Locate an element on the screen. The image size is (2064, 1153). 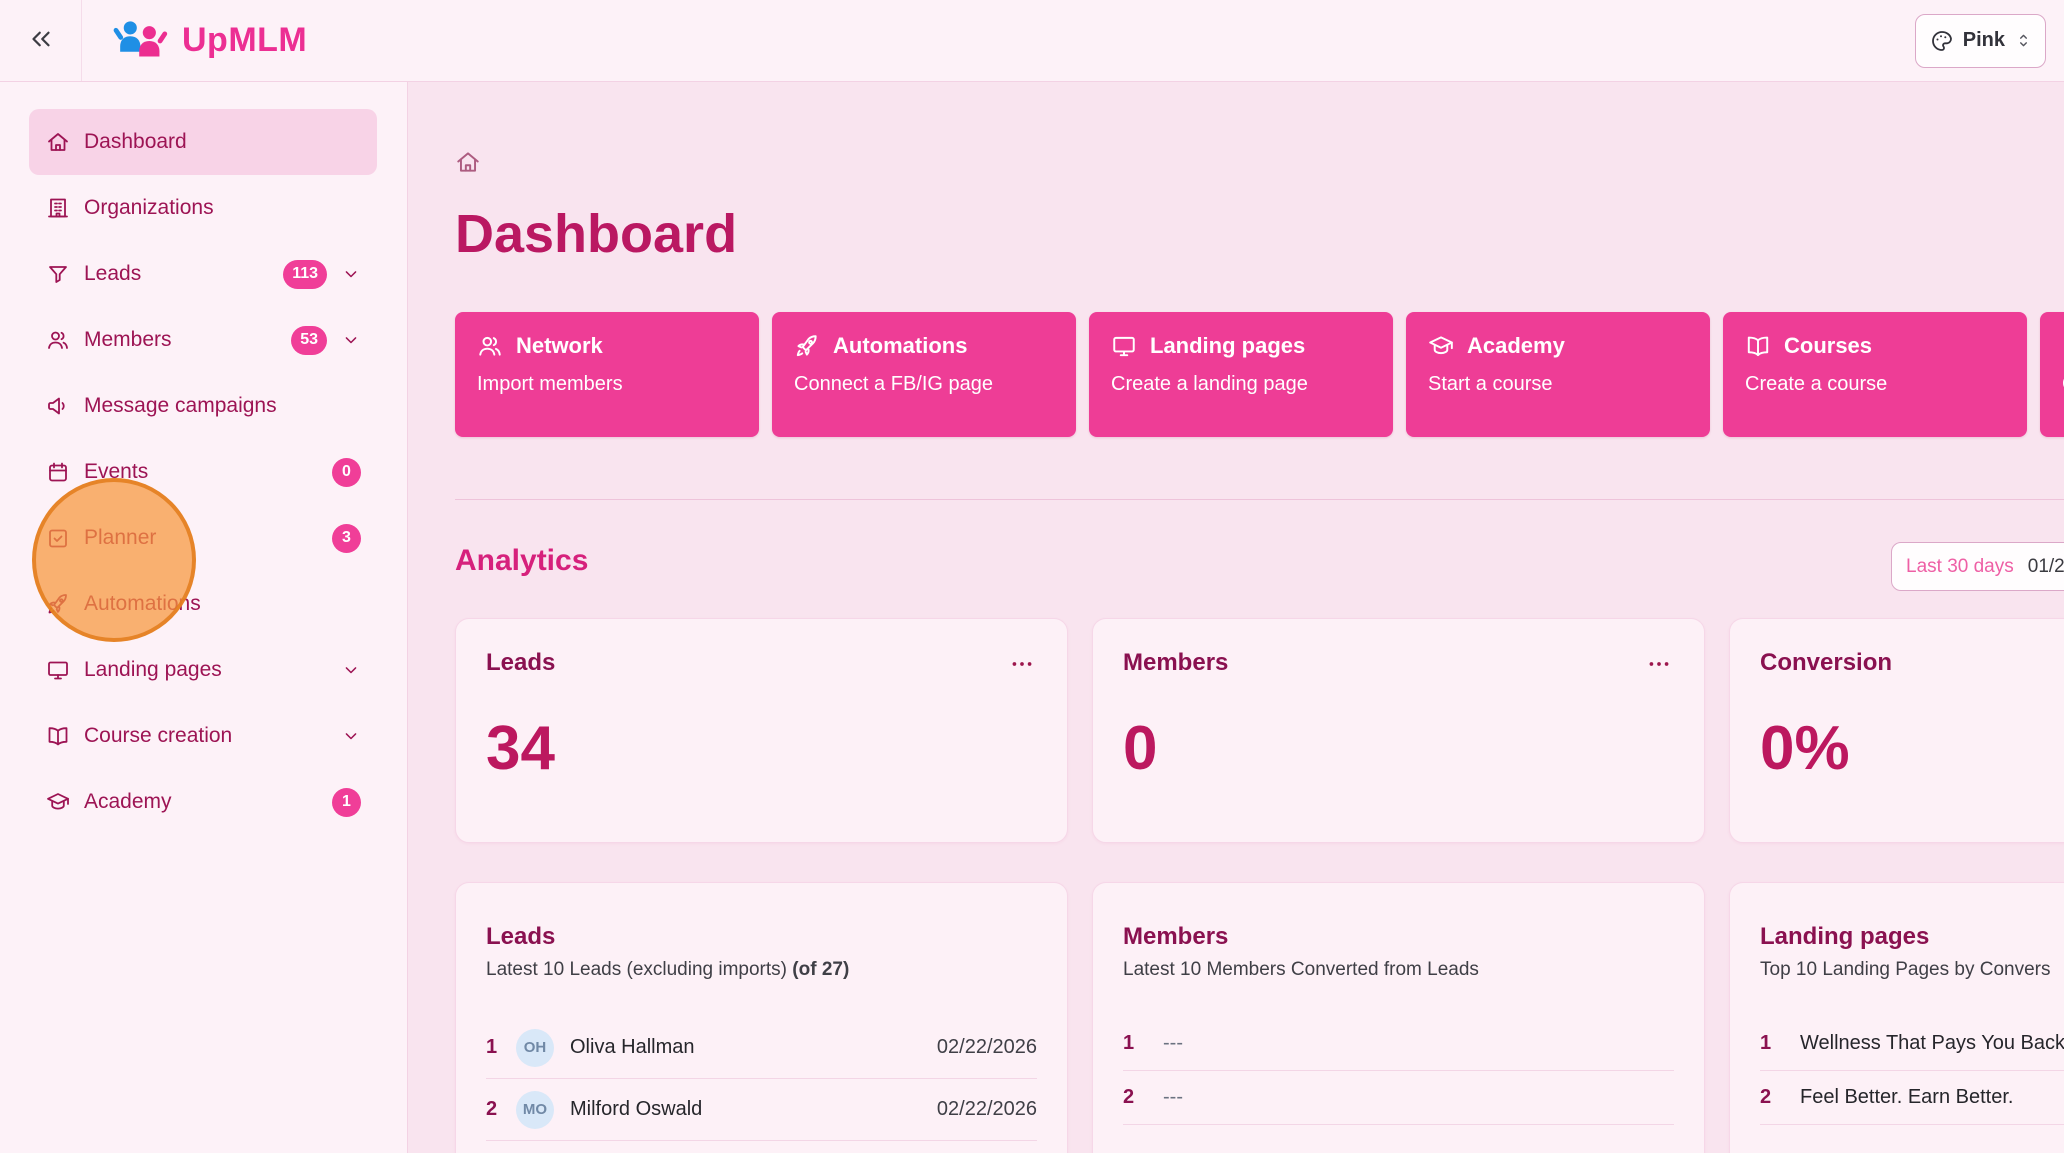
list-card-title: Landing pages is located at coordinates (1845, 937).